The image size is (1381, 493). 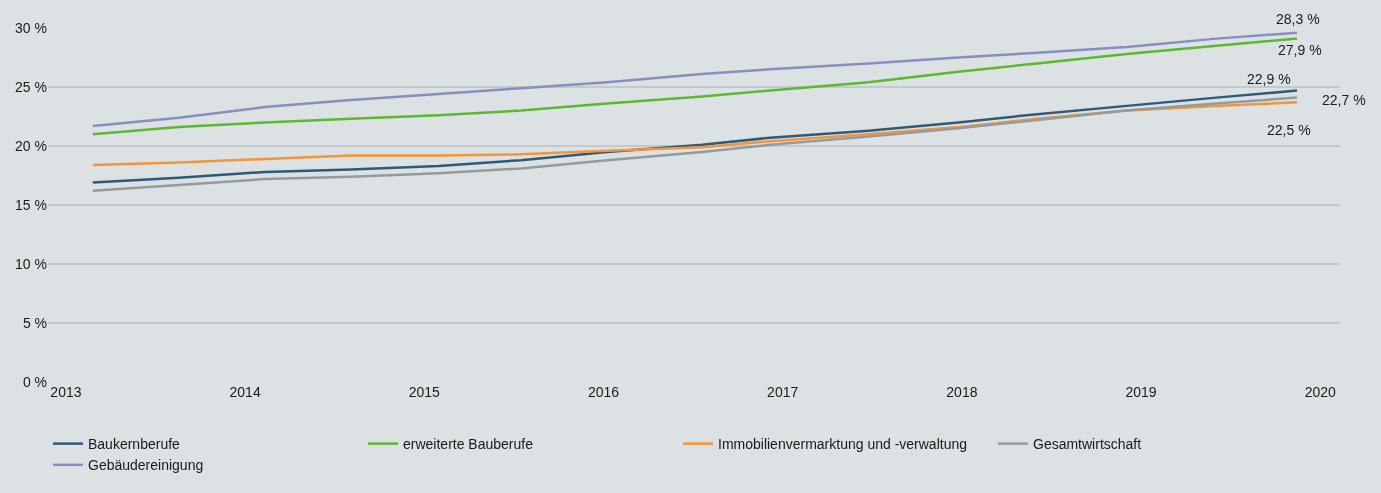 I want to click on y-tick-label: 15 %, so click(x=31, y=204).